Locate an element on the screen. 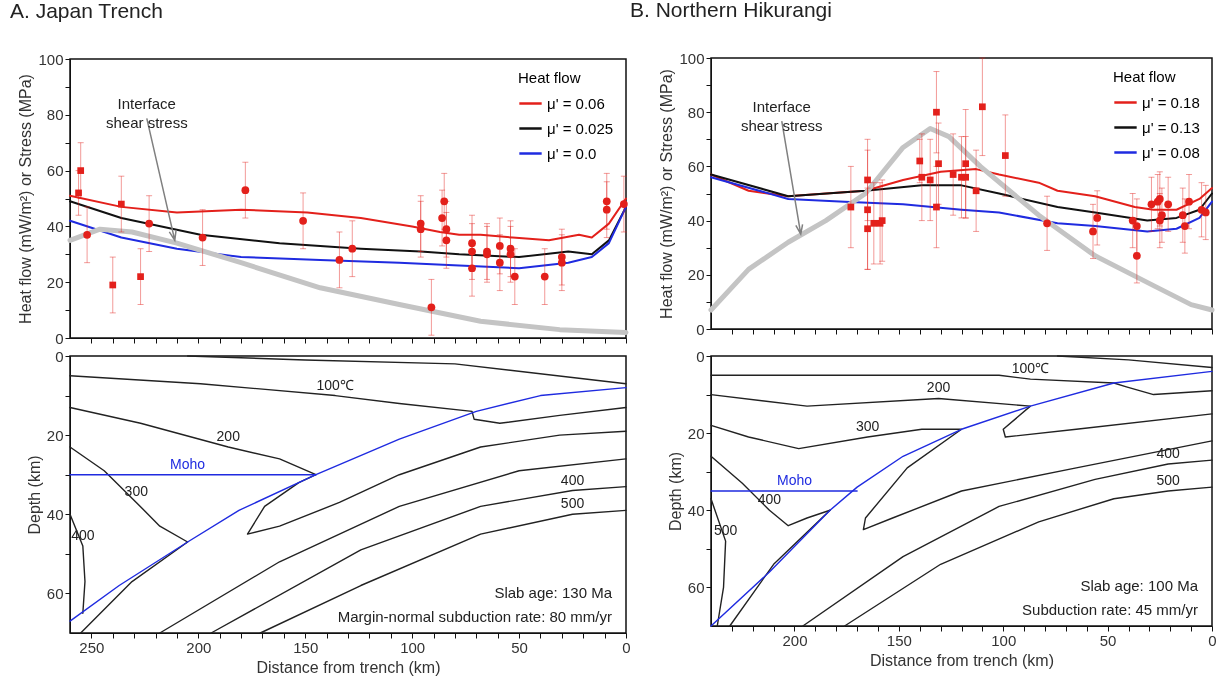  legend-label: μ' = 0.025 is located at coordinates (580, 128).